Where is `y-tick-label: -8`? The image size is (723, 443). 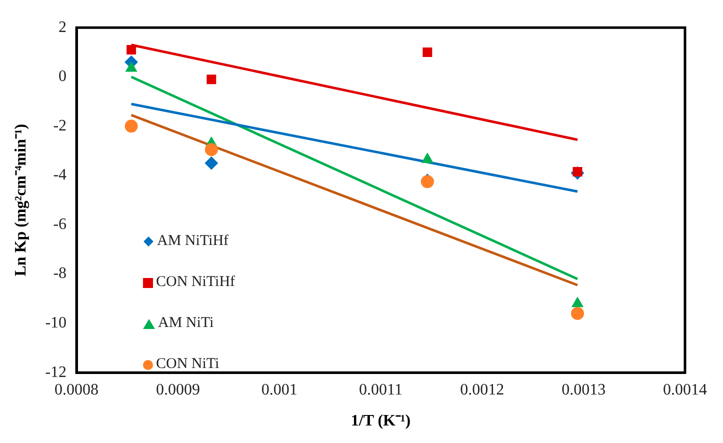
y-tick-label: -8 is located at coordinates (60, 273).